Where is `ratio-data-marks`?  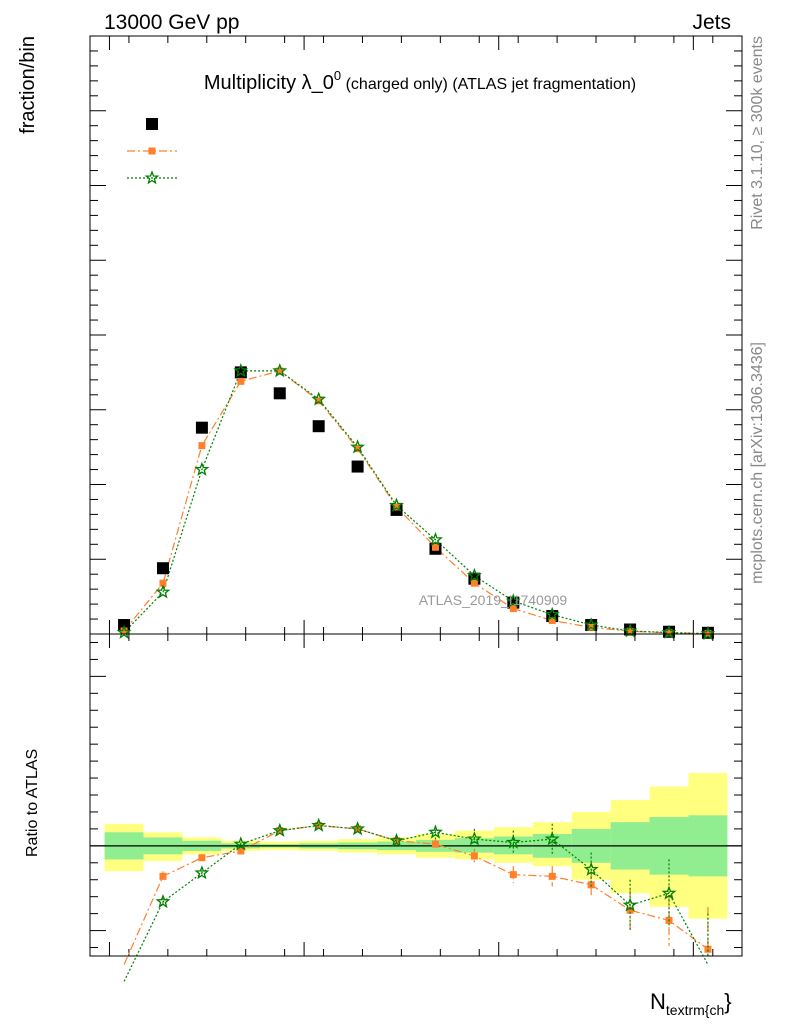 ratio-data-marks is located at coordinates (417, 899).